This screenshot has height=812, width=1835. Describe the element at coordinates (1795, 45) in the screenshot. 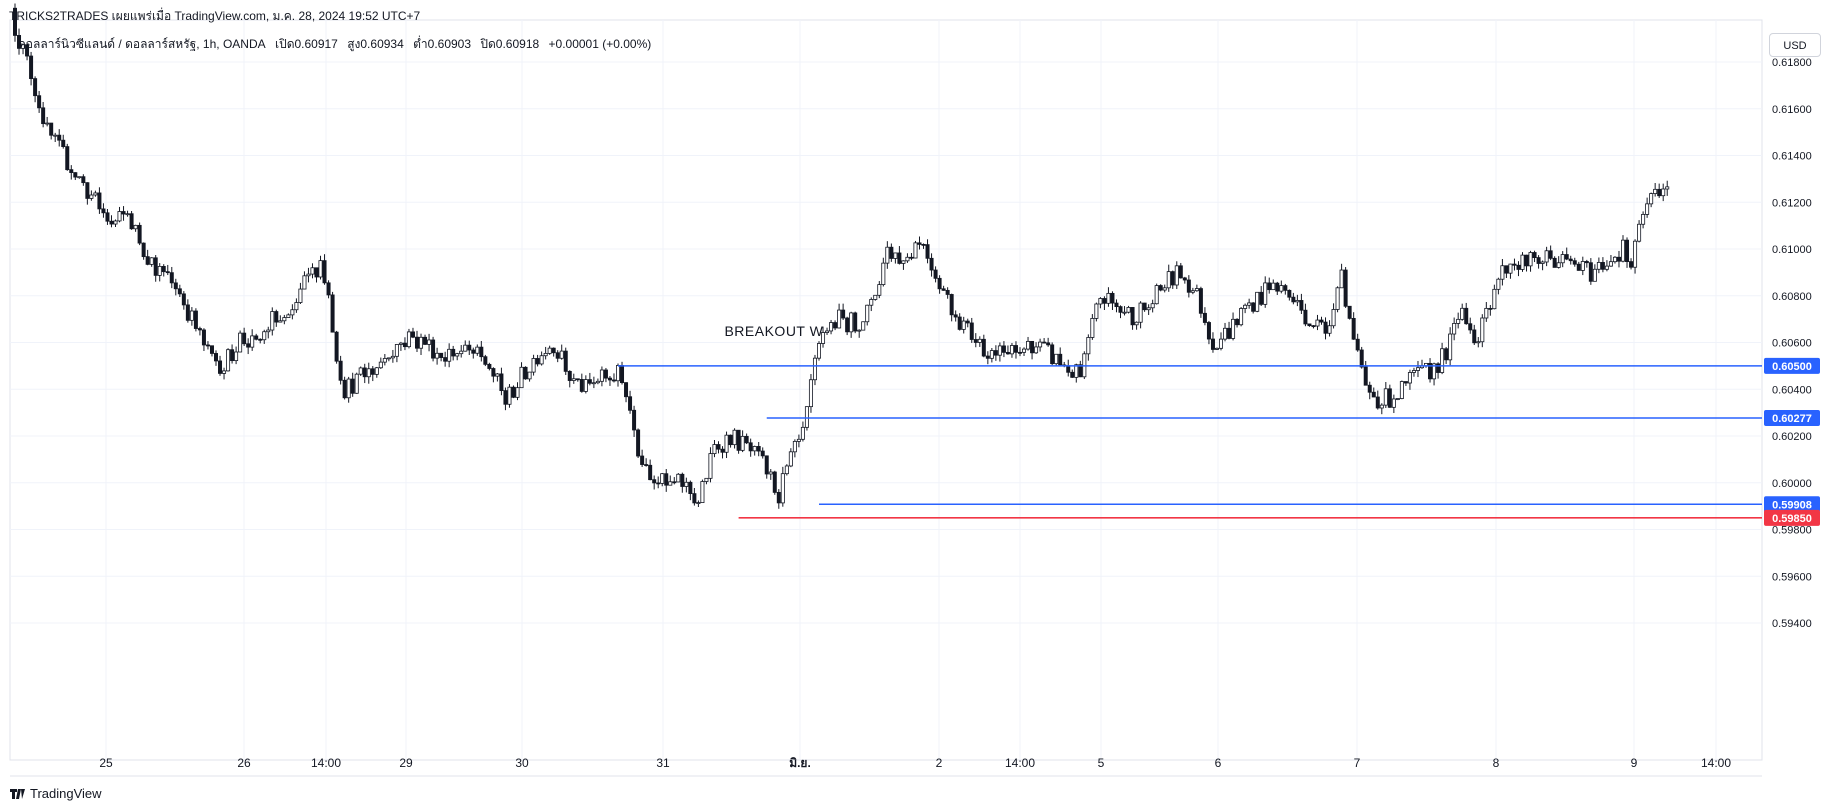

I see `currency-button: USD` at that location.